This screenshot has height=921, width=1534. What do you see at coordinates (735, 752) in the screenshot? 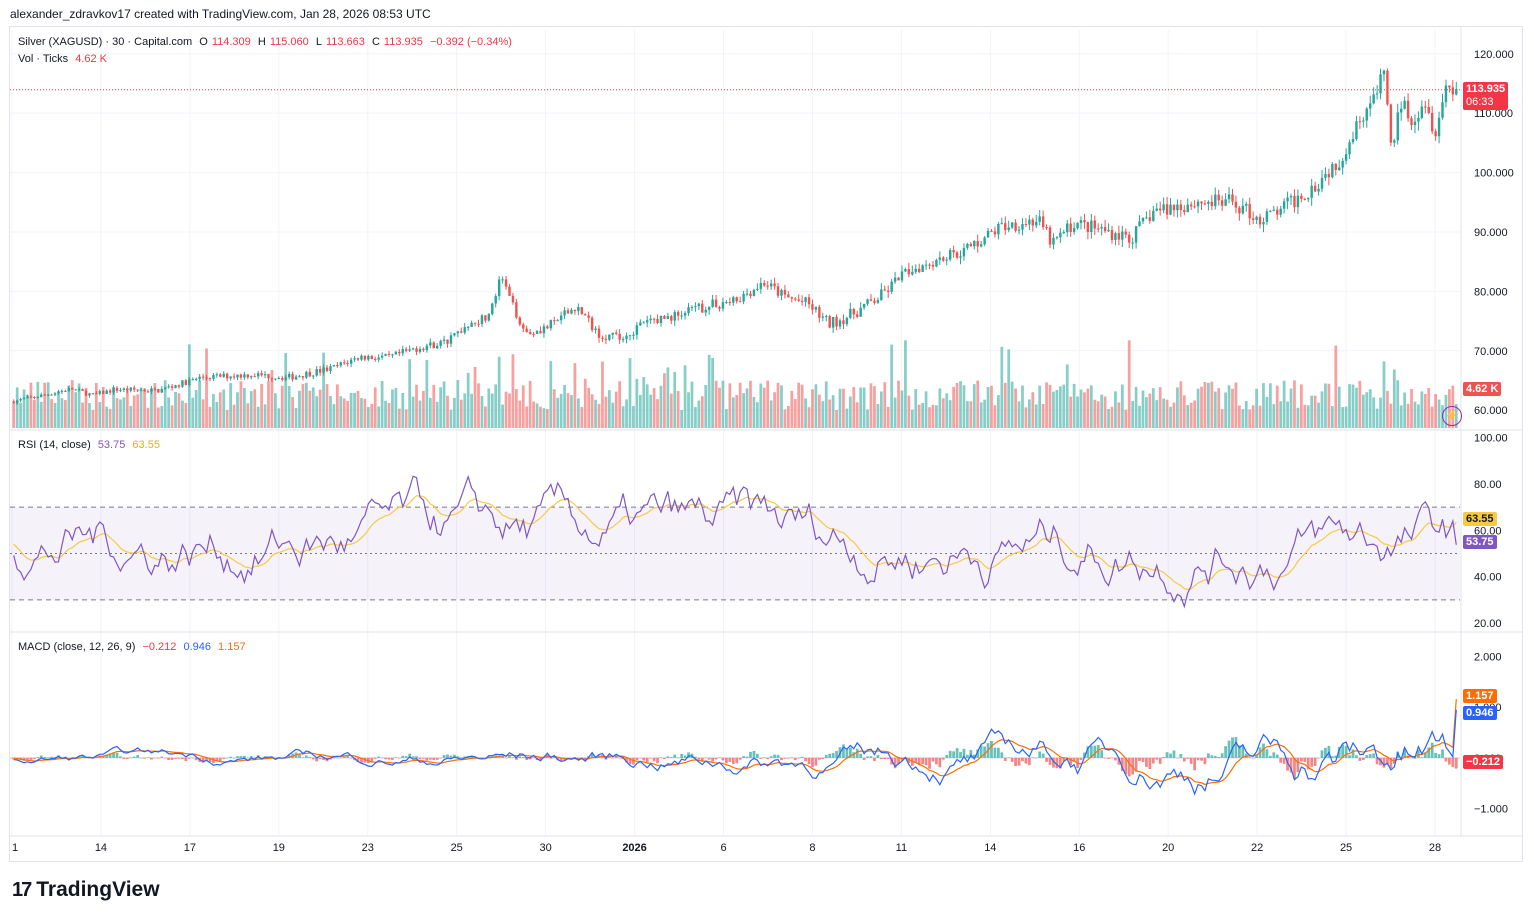
I see `macd-line` at bounding box center [735, 752].